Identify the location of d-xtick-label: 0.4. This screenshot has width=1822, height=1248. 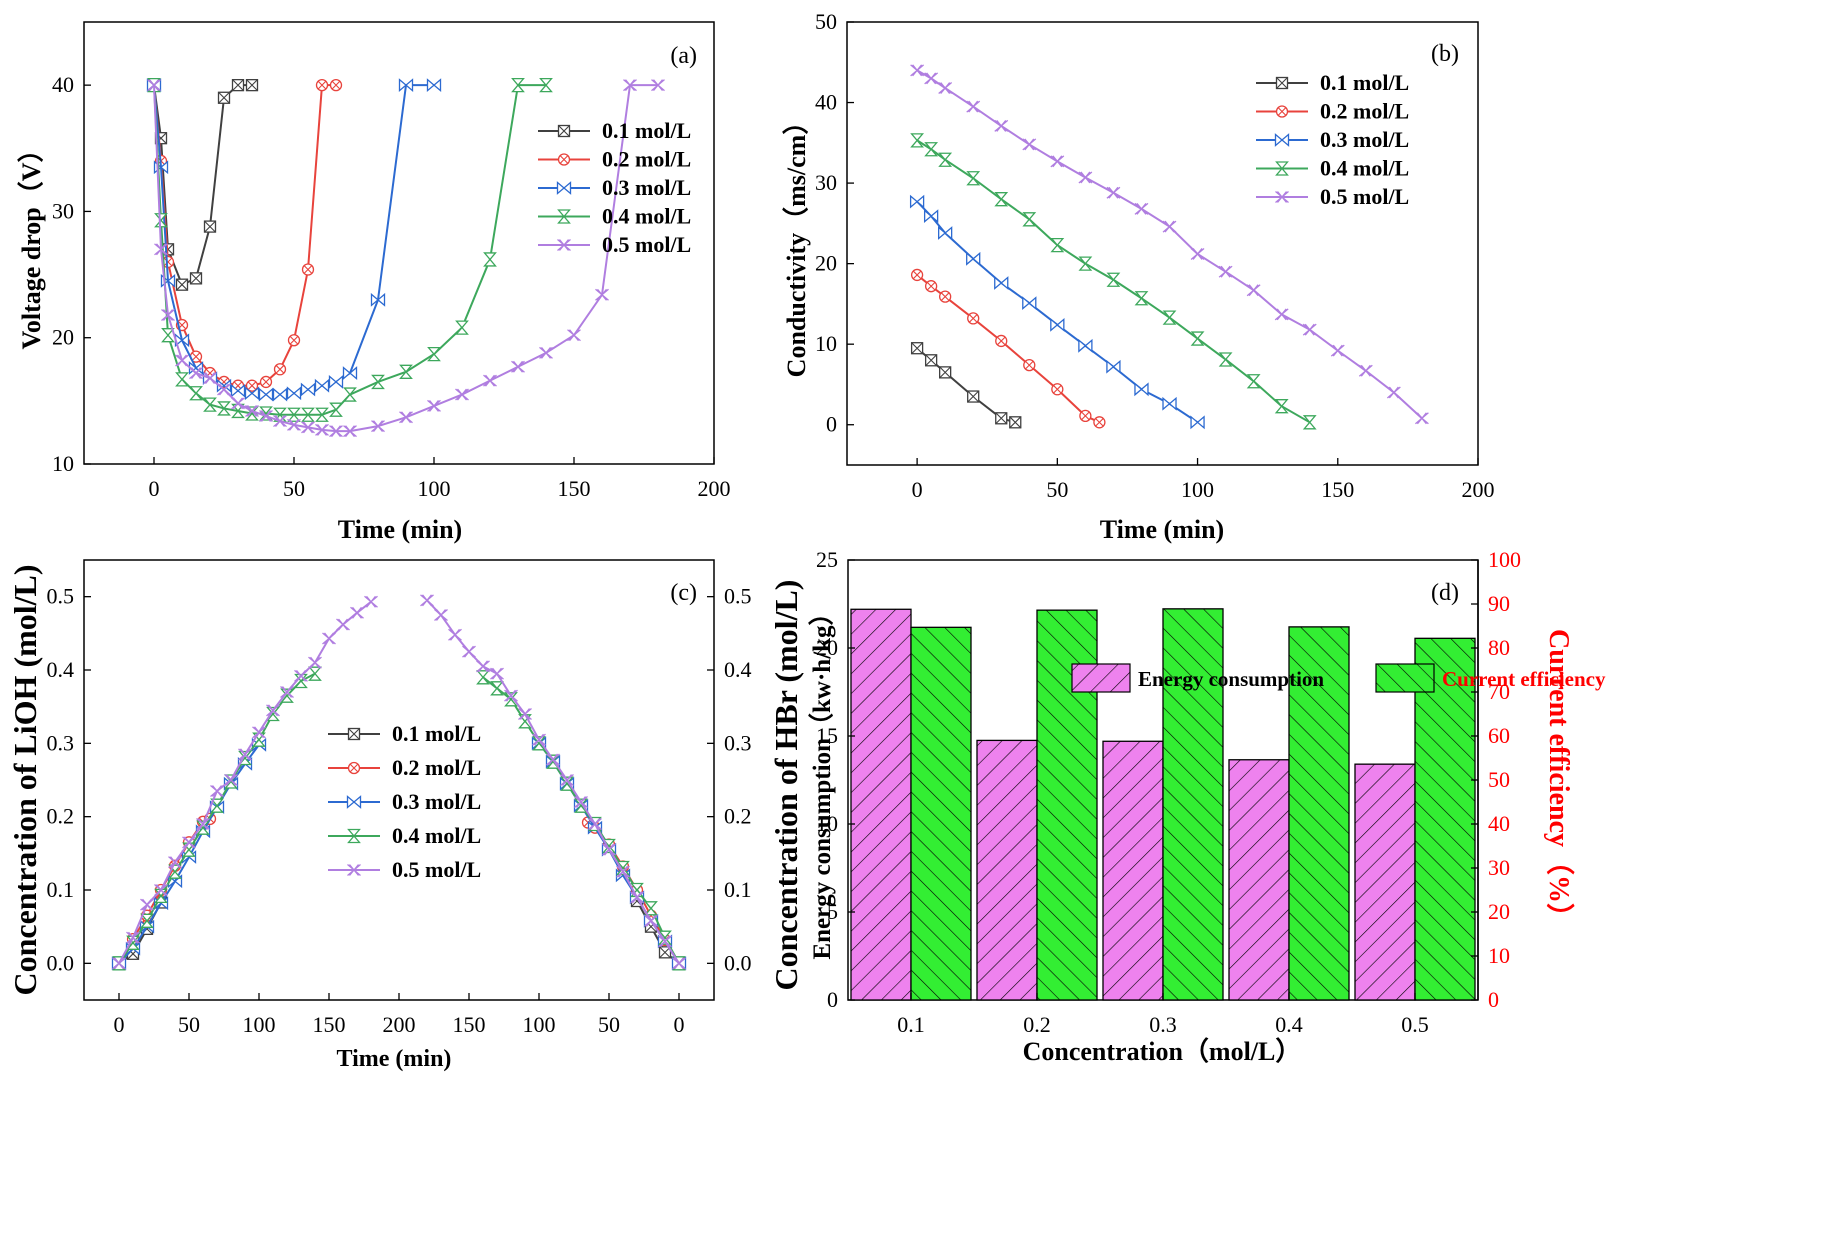
(1289, 1024).